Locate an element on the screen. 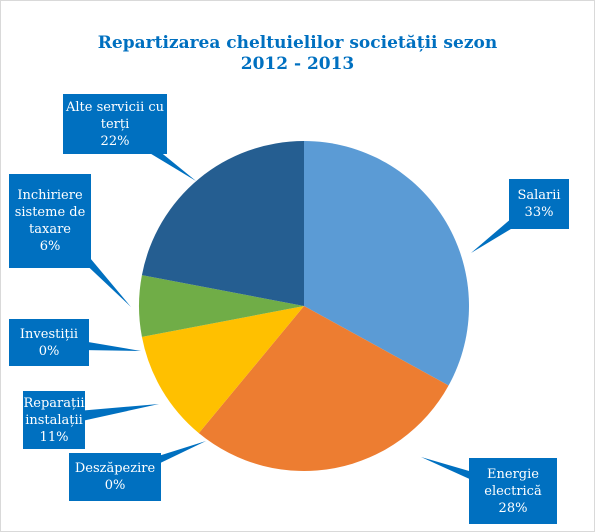 The height and width of the screenshot is (532, 595). category-label: Deszăpezire is located at coordinates (115, 468).